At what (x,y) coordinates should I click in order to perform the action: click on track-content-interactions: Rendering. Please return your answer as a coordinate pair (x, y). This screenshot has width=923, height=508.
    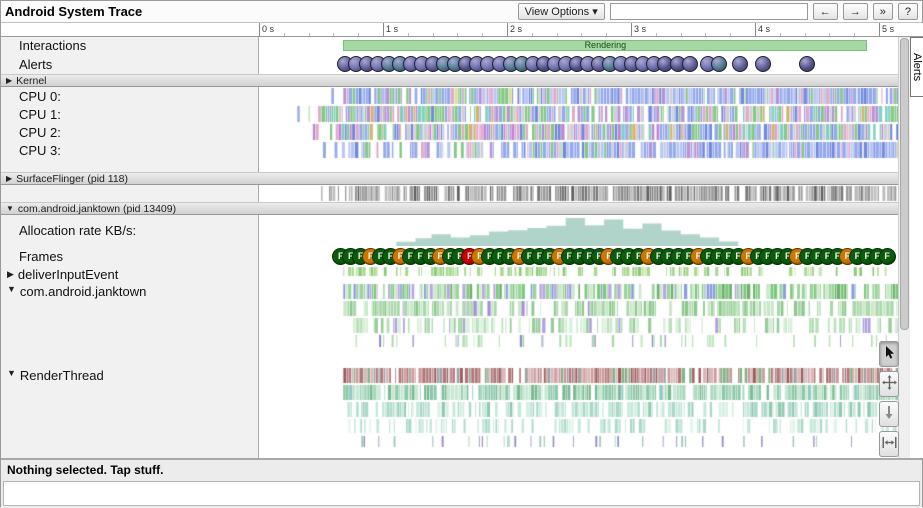
    Looking at the image, I should click on (578, 45).